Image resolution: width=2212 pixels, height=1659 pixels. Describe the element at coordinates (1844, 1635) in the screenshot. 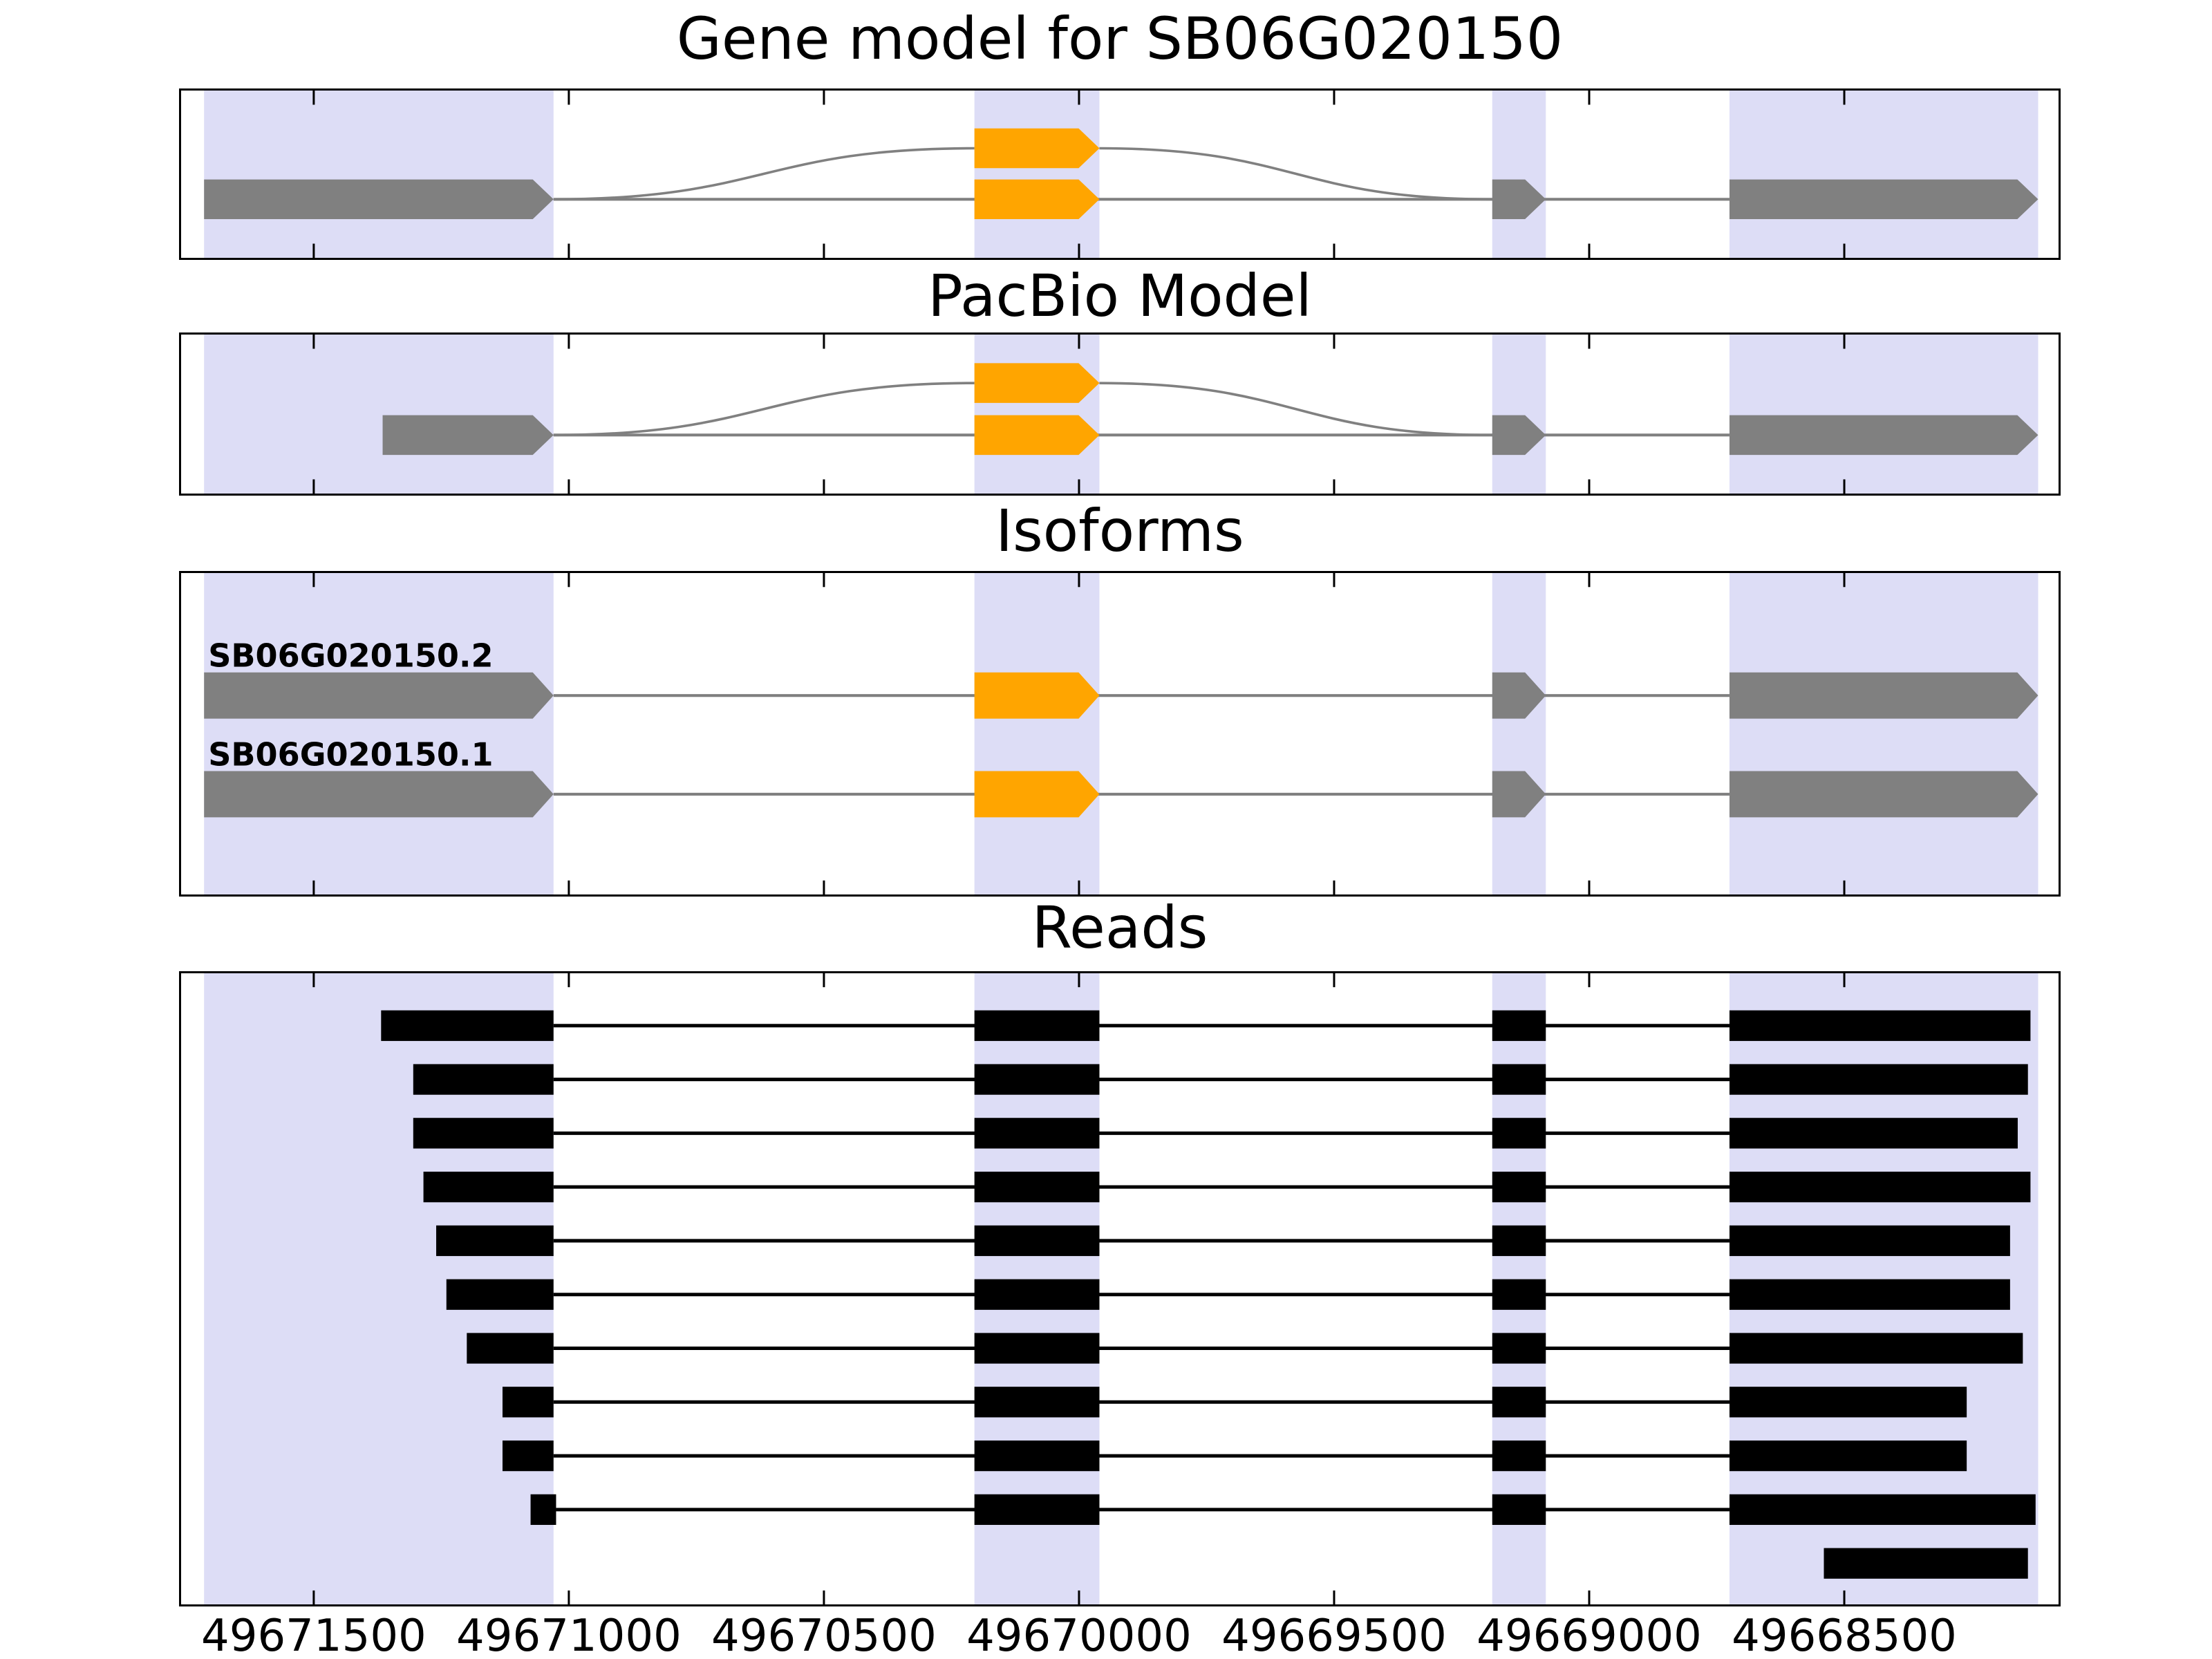

I see `x-tick-label: 49668500` at that location.